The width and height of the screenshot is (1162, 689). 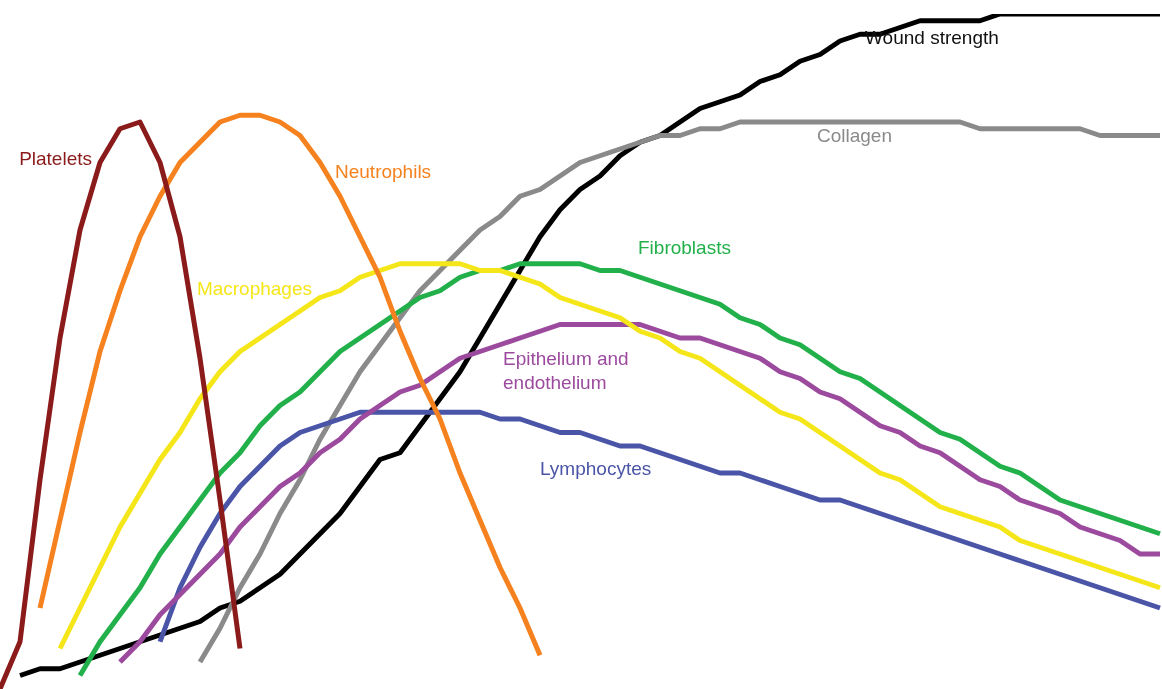 What do you see at coordinates (566, 370) in the screenshot?
I see `series-label: Epithelium and endothelium` at bounding box center [566, 370].